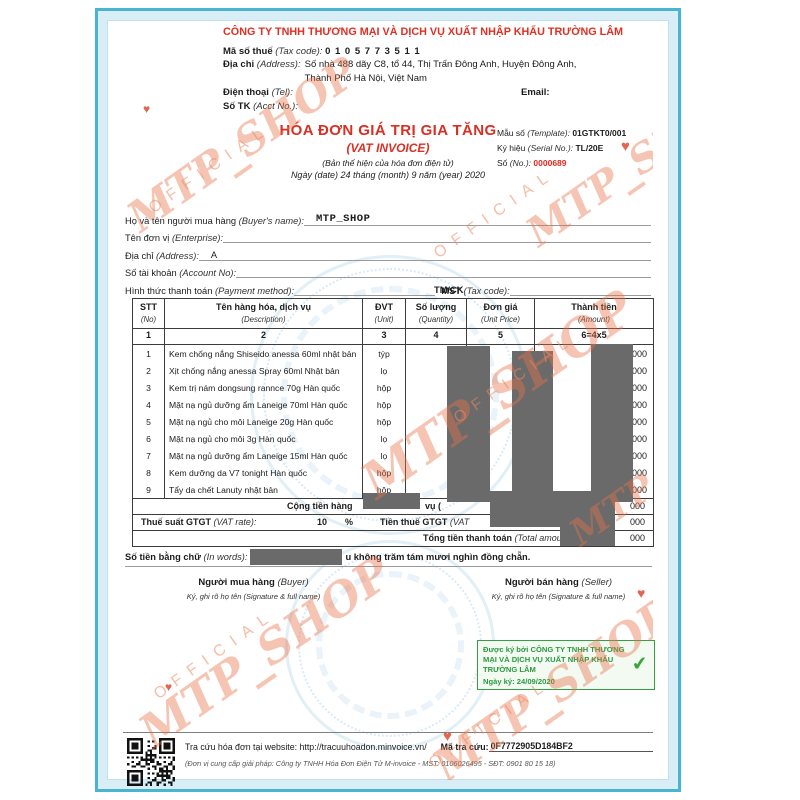 The height and width of the screenshot is (800, 800). Describe the element at coordinates (562, 133) in the screenshot. I see `form-number-line: Mẫu số (Template): 01GTKT0/001` at that location.